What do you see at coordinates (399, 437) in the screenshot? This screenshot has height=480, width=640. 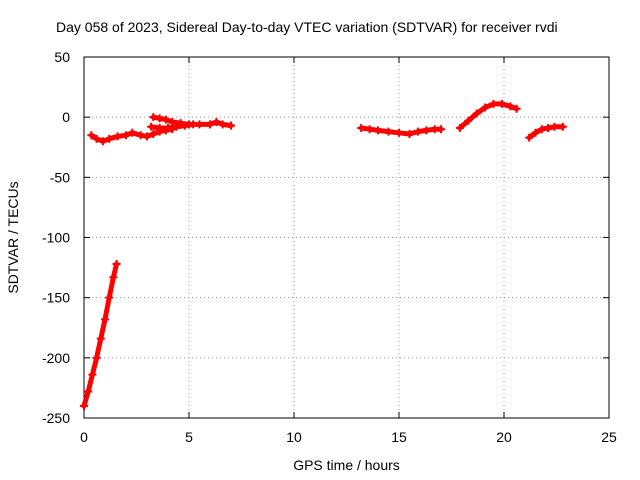 I see `x-tick-label: 15` at bounding box center [399, 437].